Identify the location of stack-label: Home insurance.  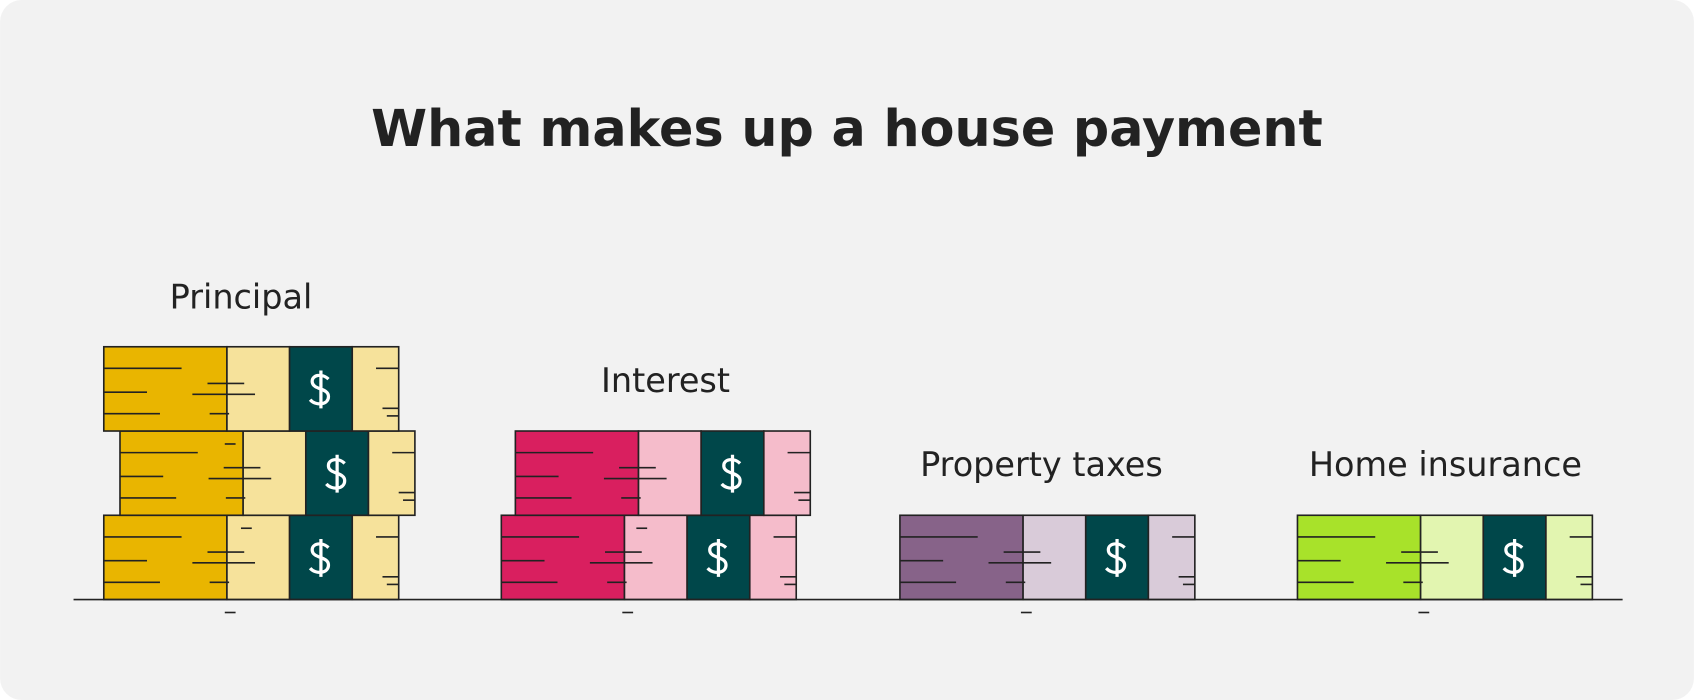
(1445, 464).